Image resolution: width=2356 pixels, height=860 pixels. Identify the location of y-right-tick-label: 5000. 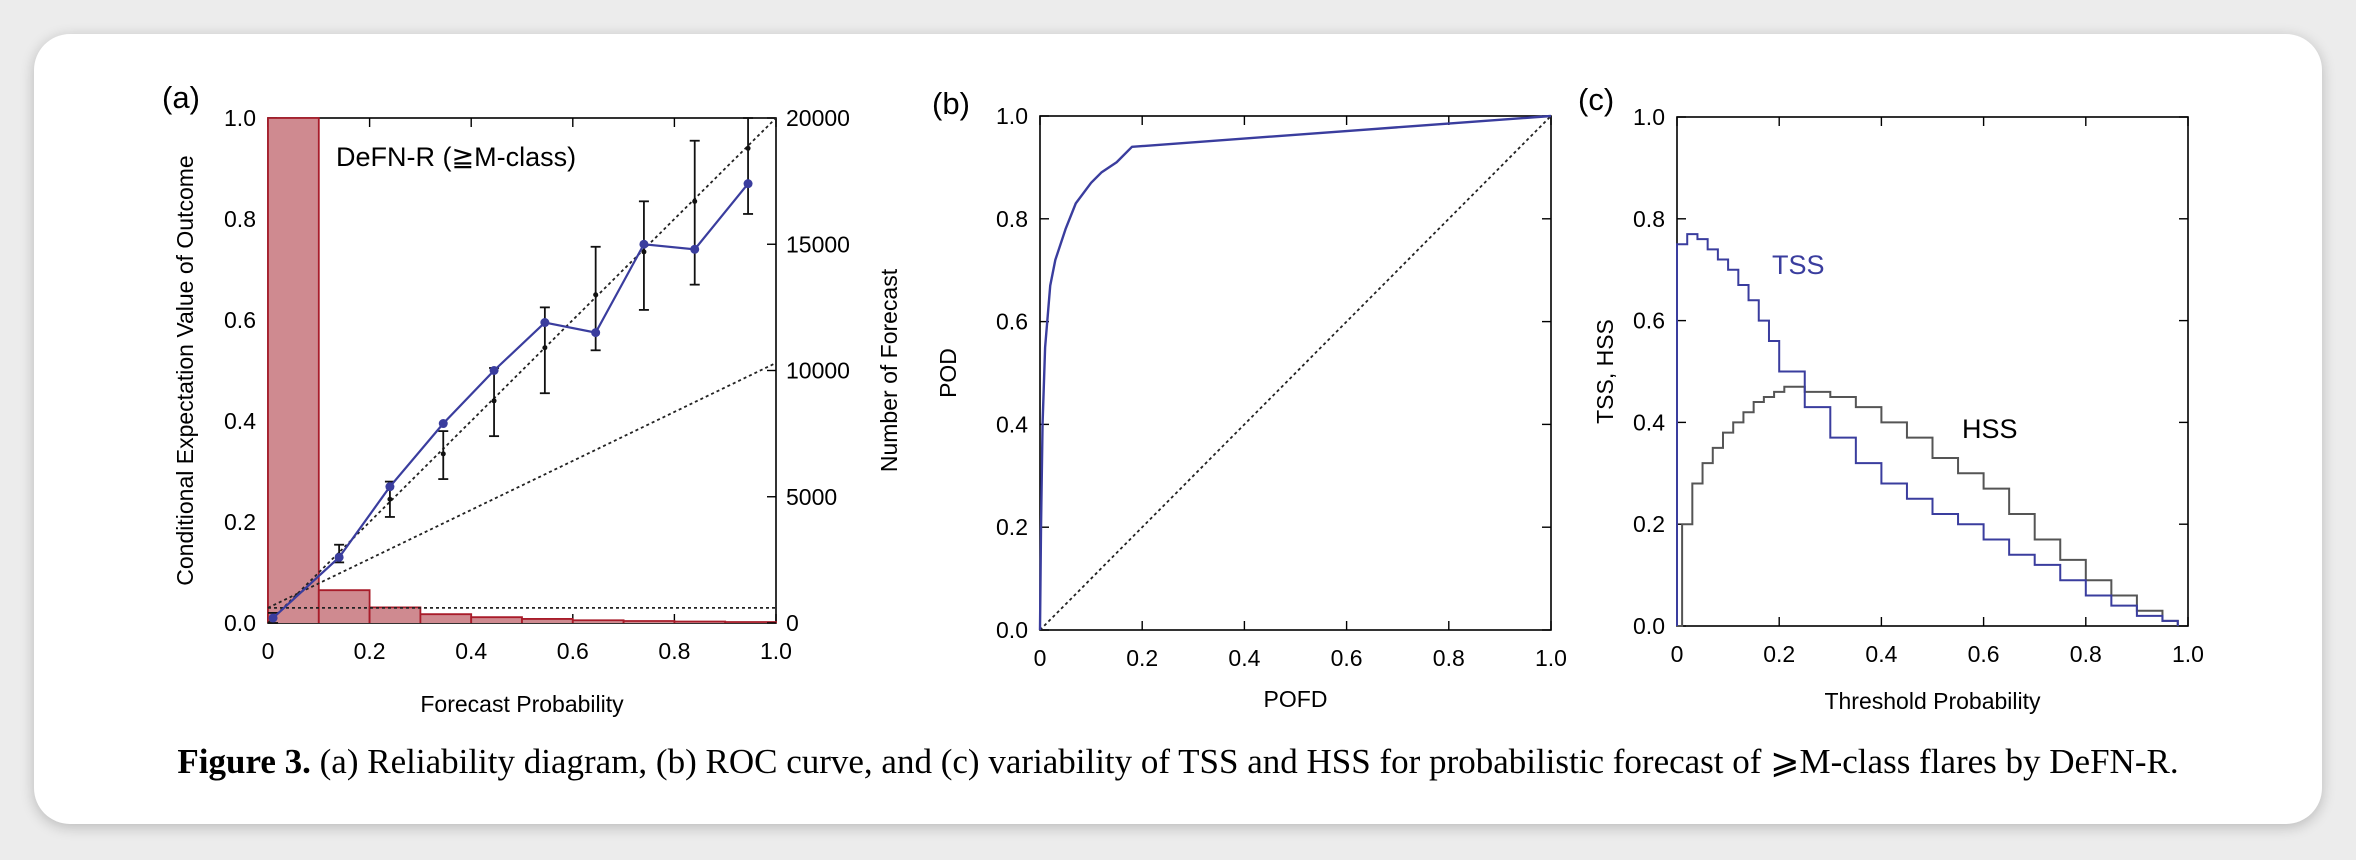
(811, 497).